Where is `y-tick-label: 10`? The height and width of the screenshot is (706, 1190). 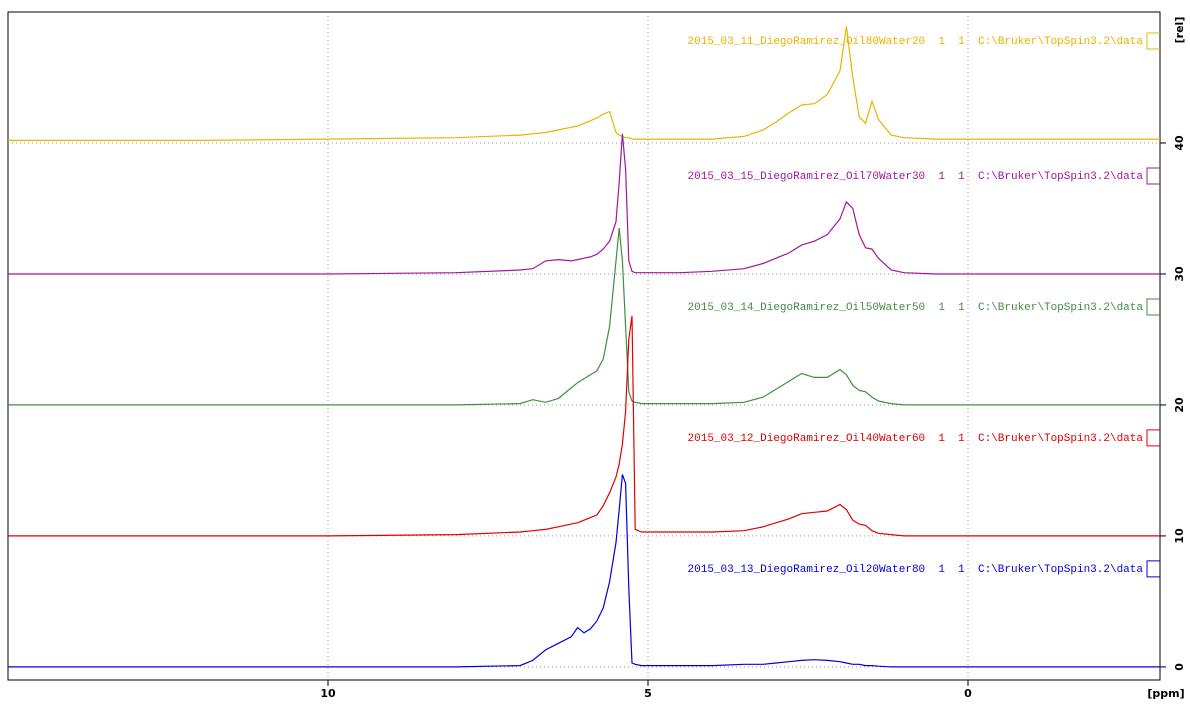
y-tick-label: 10 is located at coordinates (1179, 536).